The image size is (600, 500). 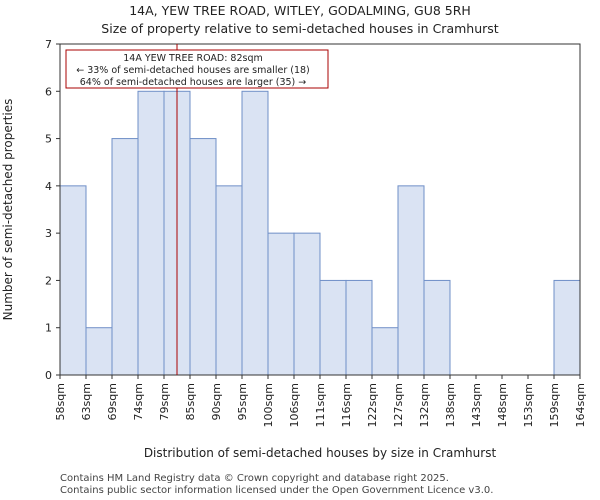 I want to click on x-tick-label: 143sqm, so click(x=476, y=405).